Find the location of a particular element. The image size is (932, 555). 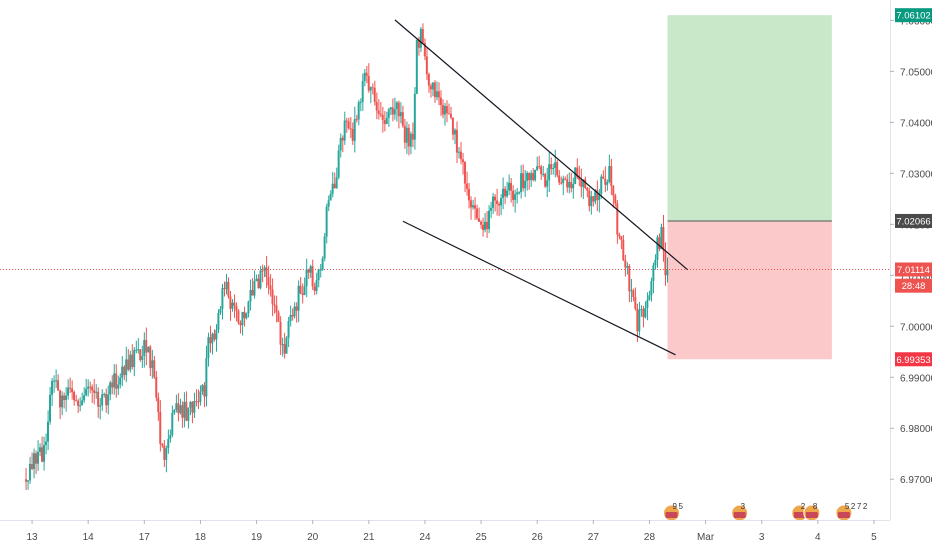

time-axis: 13 14 17 18 19 20 21 24 25 26 27 28 Mar 3 4 5 is located at coordinates (452, 531).